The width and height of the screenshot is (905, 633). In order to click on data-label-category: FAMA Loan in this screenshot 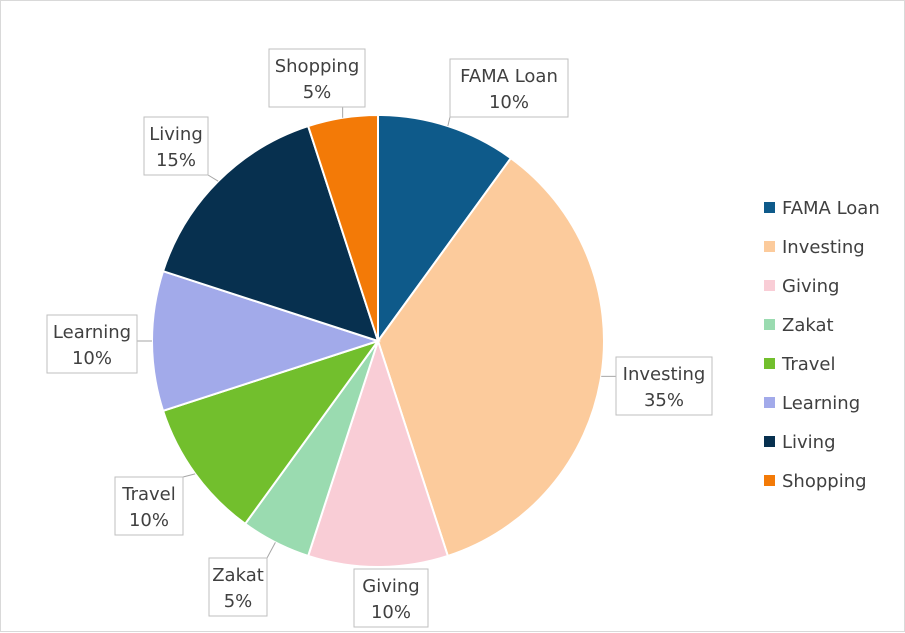, I will do `click(509, 76)`.